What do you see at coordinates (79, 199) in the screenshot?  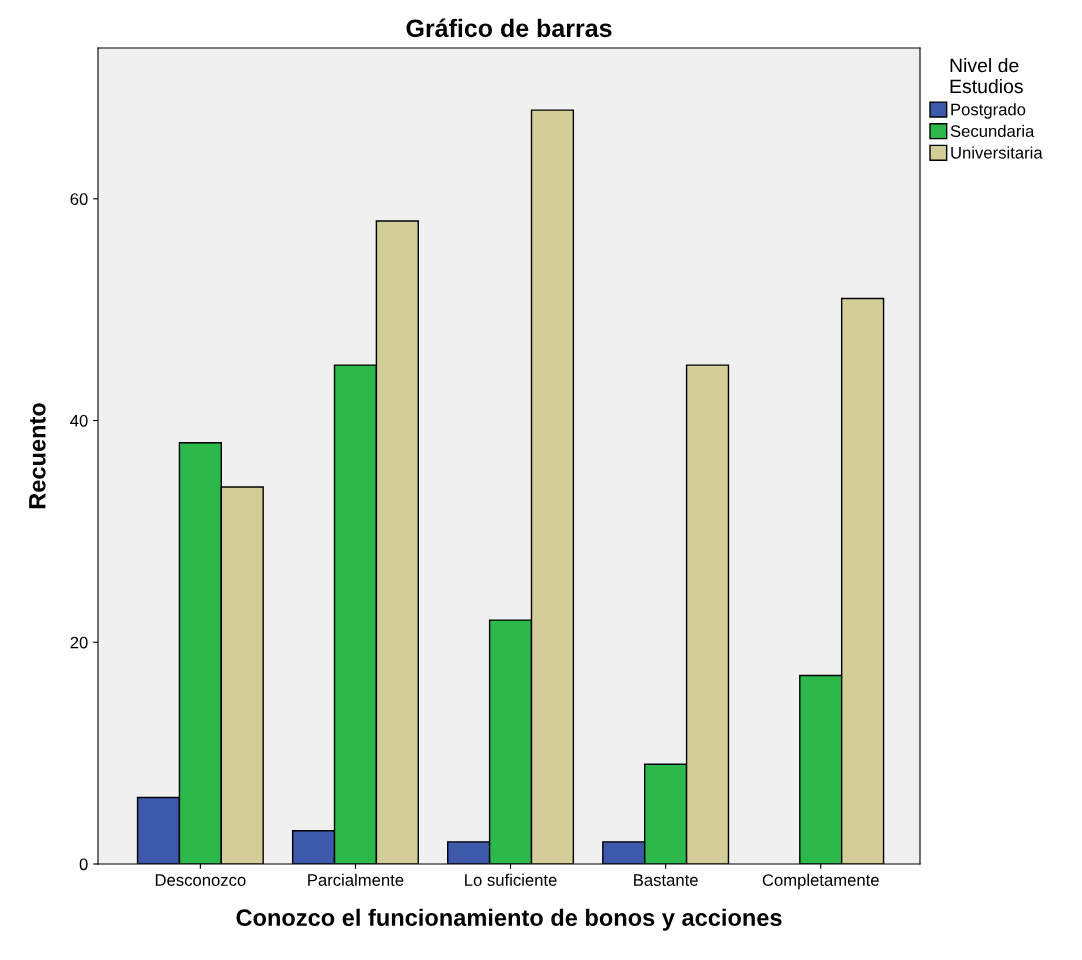 I see `y-tick-label: 60` at bounding box center [79, 199].